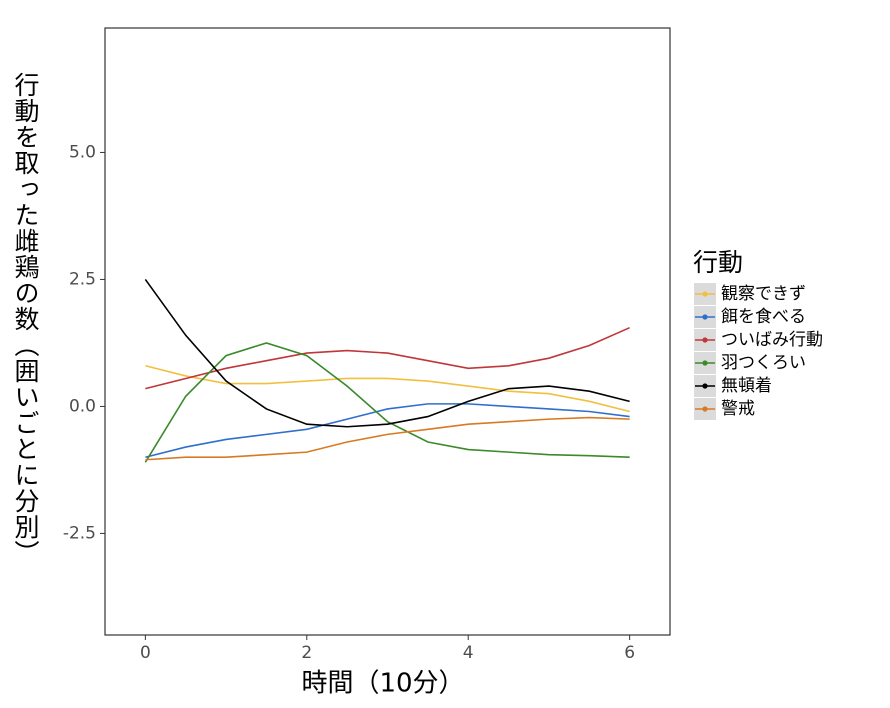 This screenshot has width=890, height=708. What do you see at coordinates (629, 653) in the screenshot?
I see `x-tick-label: 6` at bounding box center [629, 653].